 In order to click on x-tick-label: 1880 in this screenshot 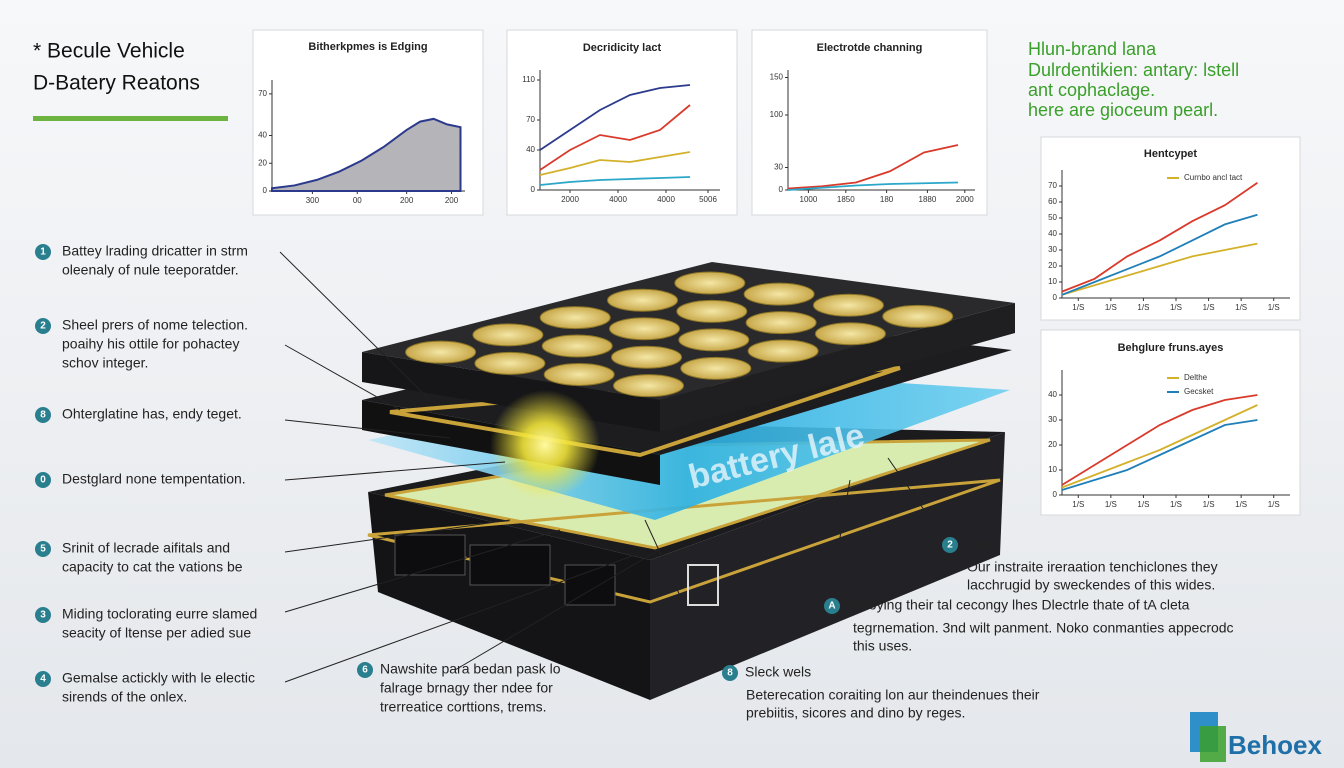, I will do `click(928, 199)`.